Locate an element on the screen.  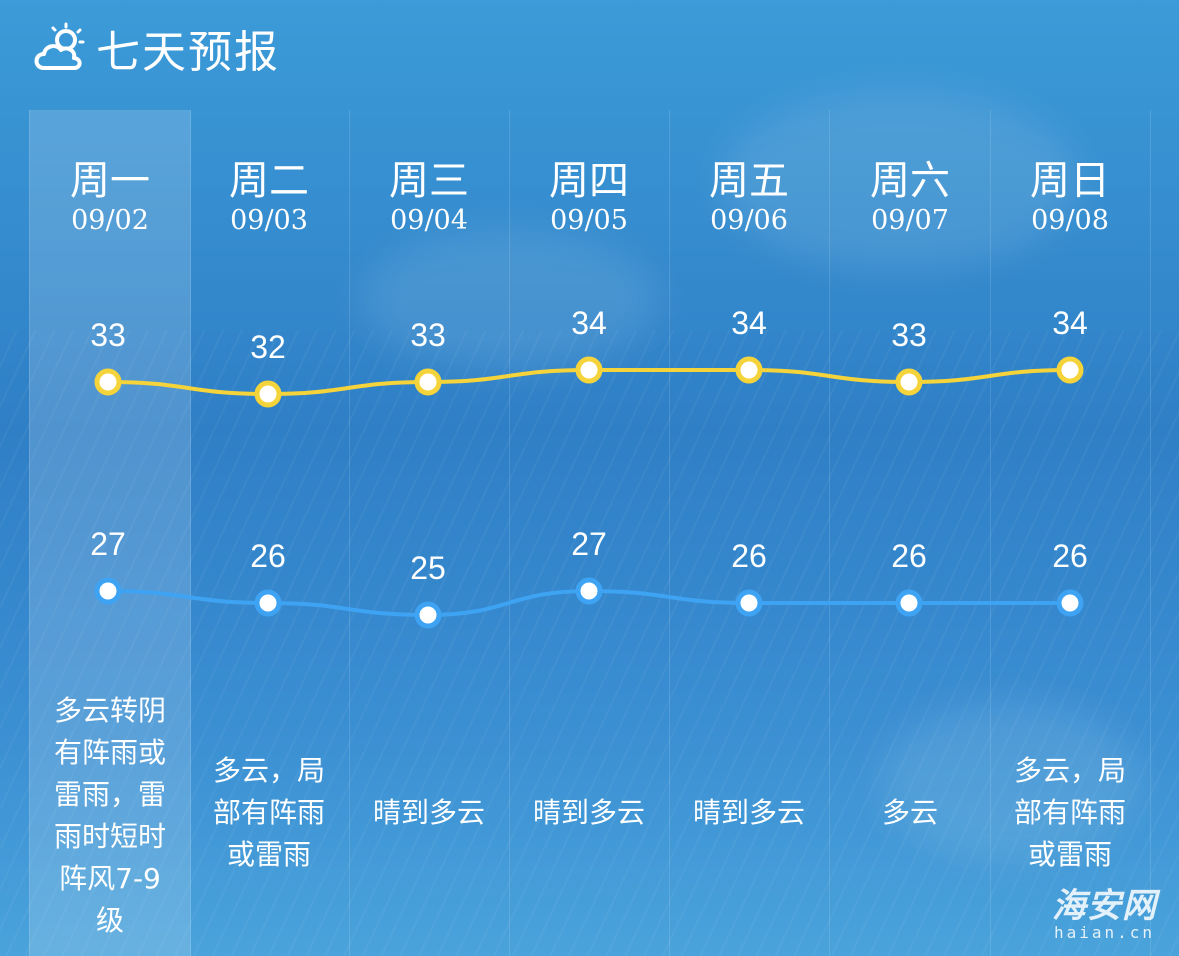
high-temperature-label: 32 is located at coordinates (268, 347).